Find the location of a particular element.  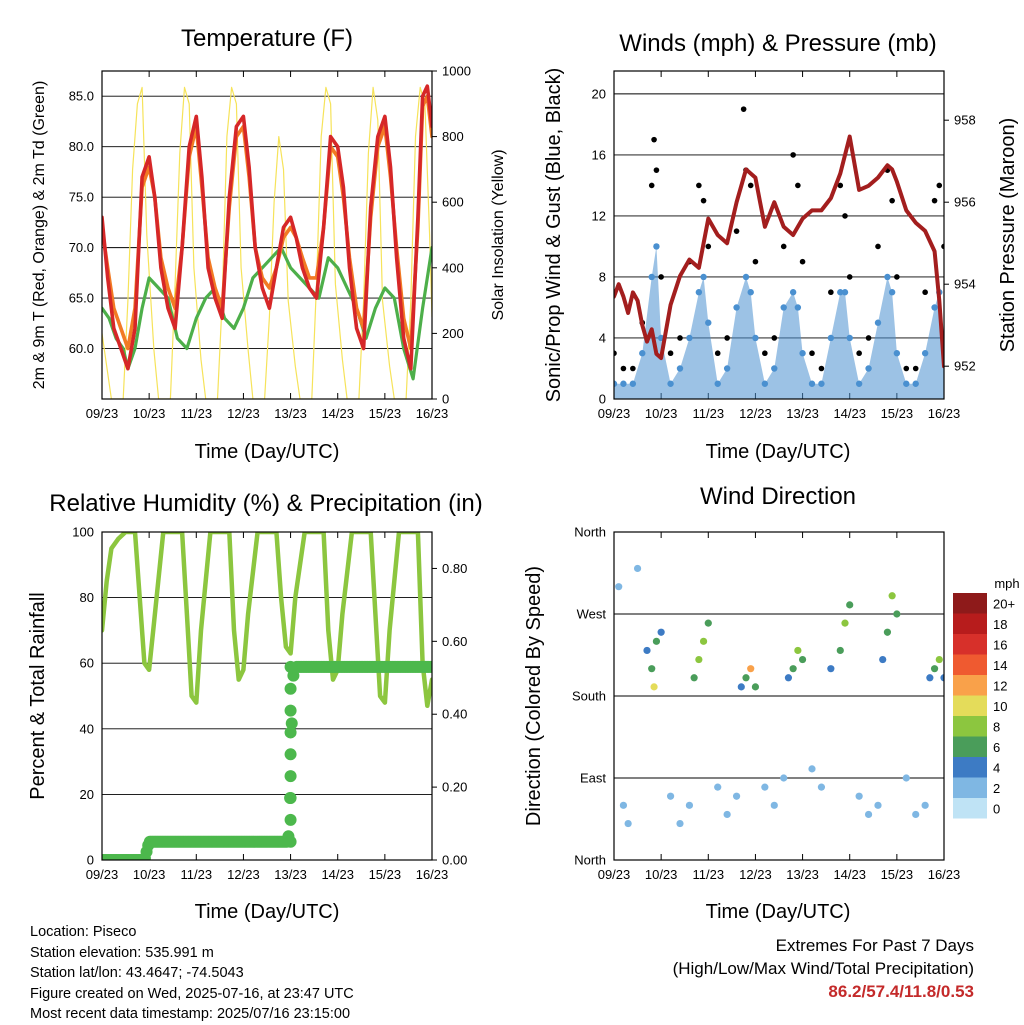

y-tick-label: 40 is located at coordinates (87, 728).